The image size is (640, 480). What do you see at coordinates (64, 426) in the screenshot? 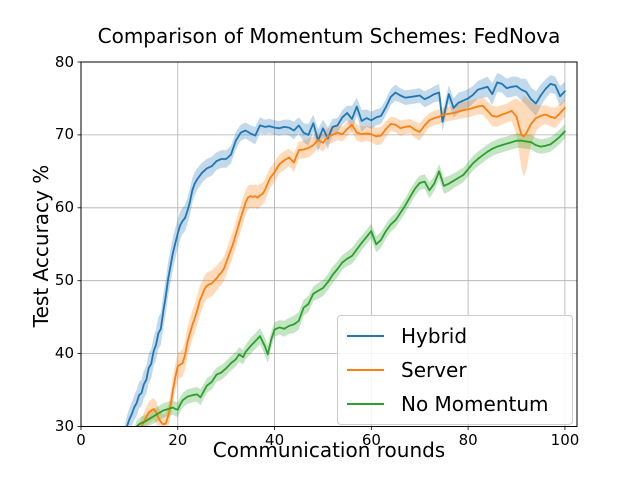
I see `y-tick-label-30: 30` at bounding box center [64, 426].